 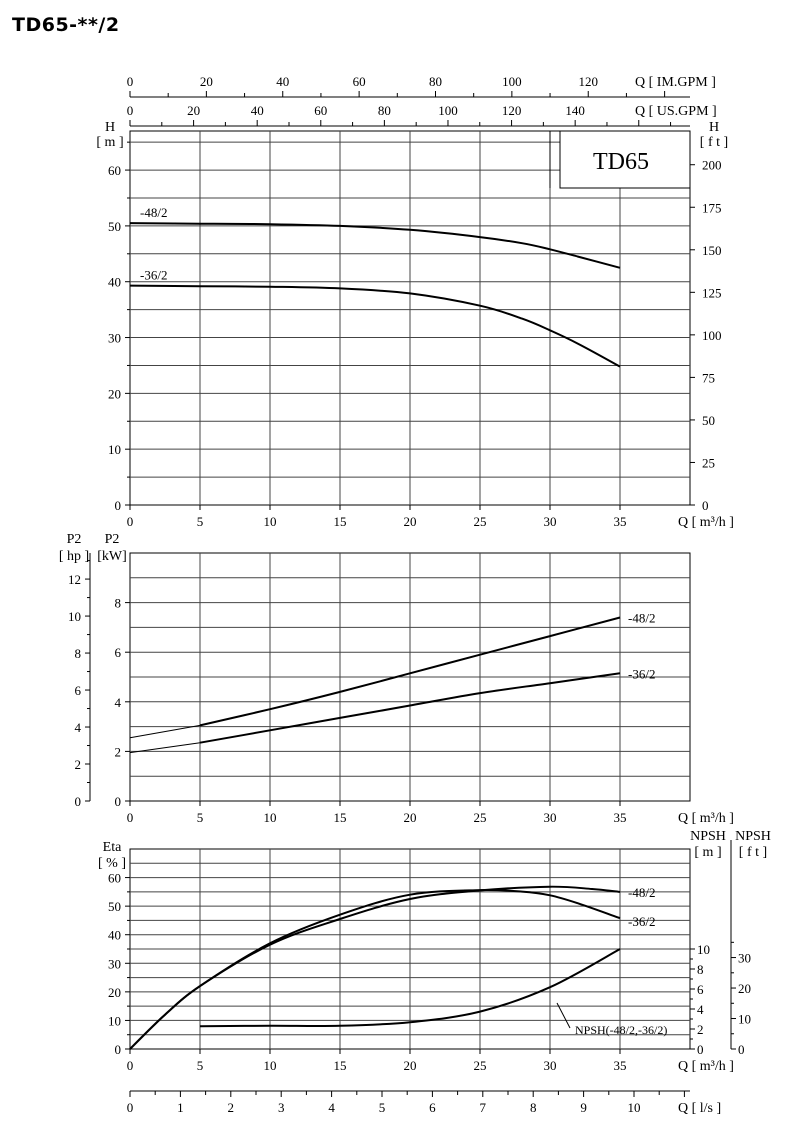 I want to click on eta-x-tick-label: 15, so click(x=340, y=1065).